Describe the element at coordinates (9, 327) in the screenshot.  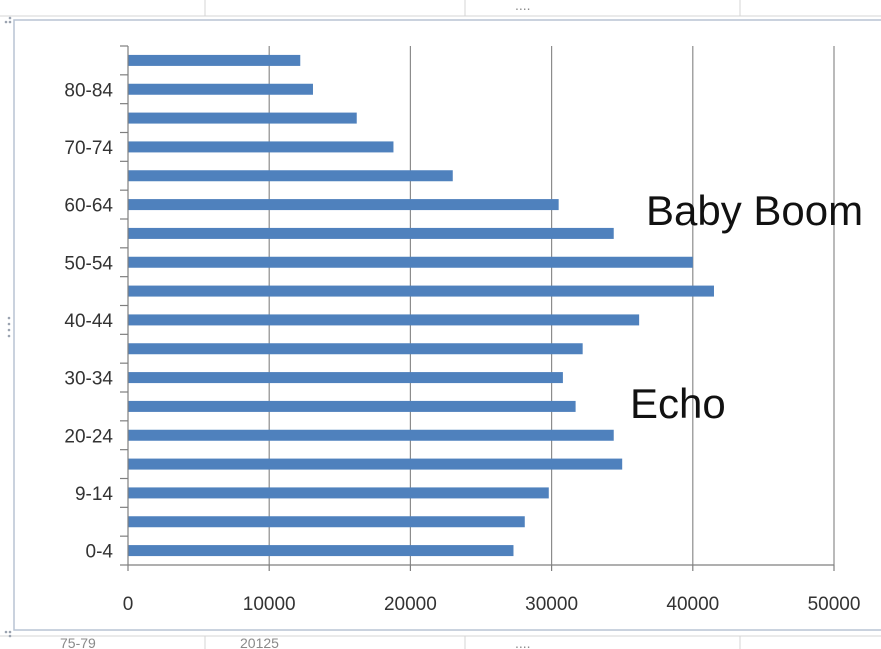
I see `resize-handle-left` at that location.